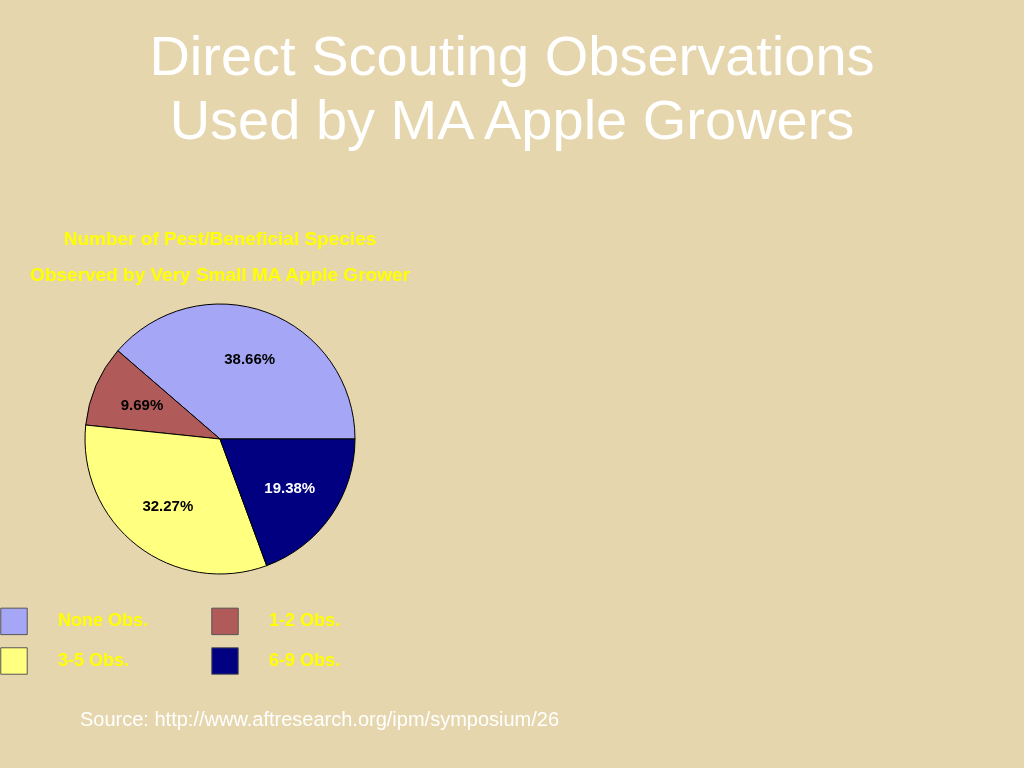 The width and height of the screenshot is (1024, 768). I want to click on legend-label: None Obs., so click(103, 620).